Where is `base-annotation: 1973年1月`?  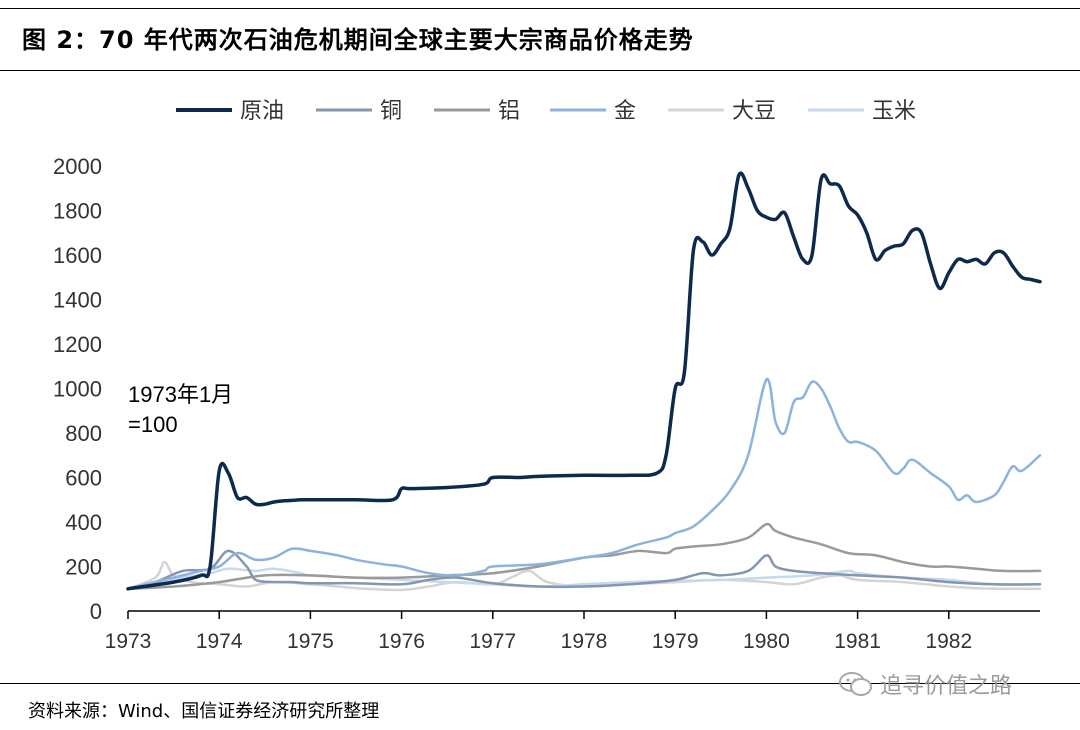
base-annotation: 1973年1月 is located at coordinates (180, 394).